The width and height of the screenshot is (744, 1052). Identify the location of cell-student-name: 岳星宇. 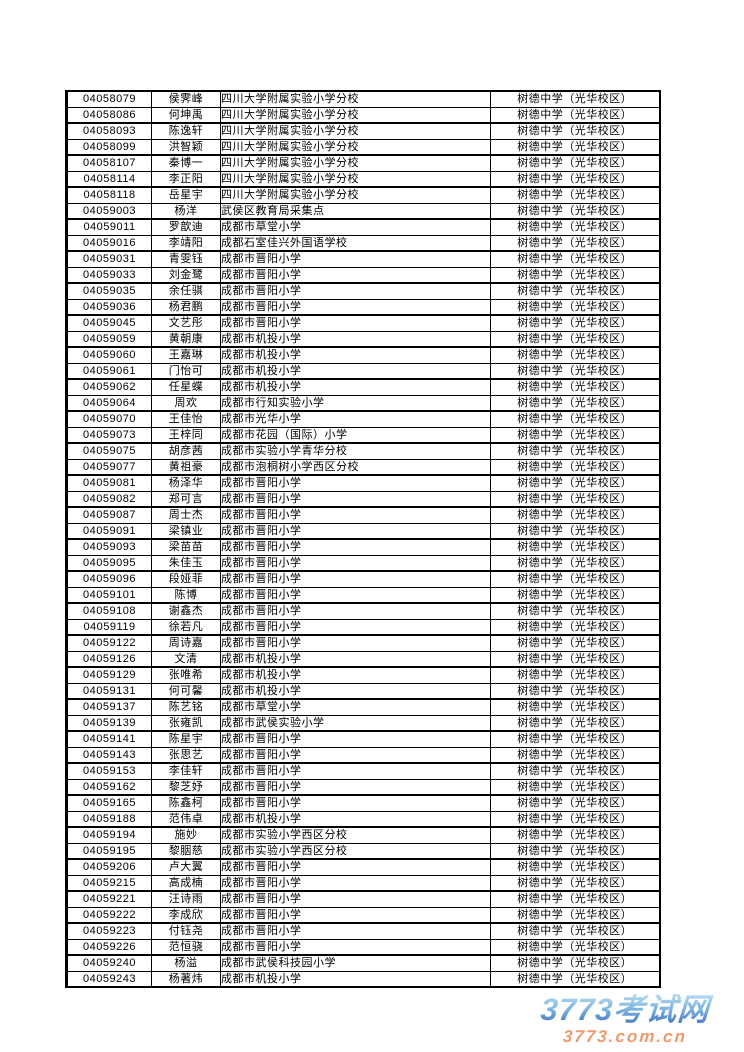
(186, 195).